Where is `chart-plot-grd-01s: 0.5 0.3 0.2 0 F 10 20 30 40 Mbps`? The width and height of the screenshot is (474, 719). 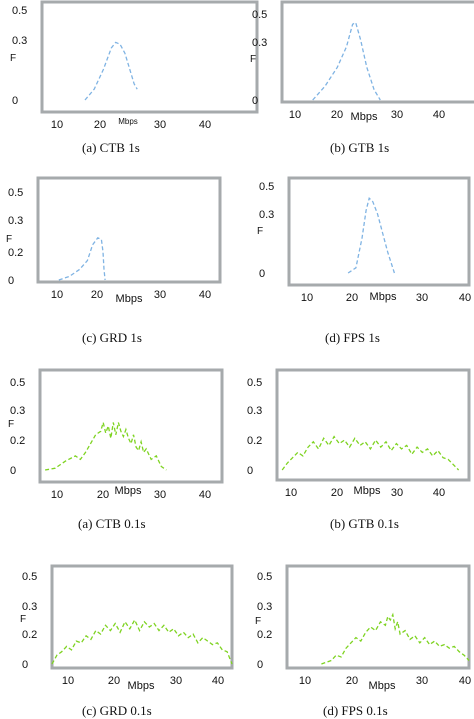 chart-plot-grd-01s: 0.5 0.3 0.2 0 F 10 20 30 40 Mbps is located at coordinates (127, 628).